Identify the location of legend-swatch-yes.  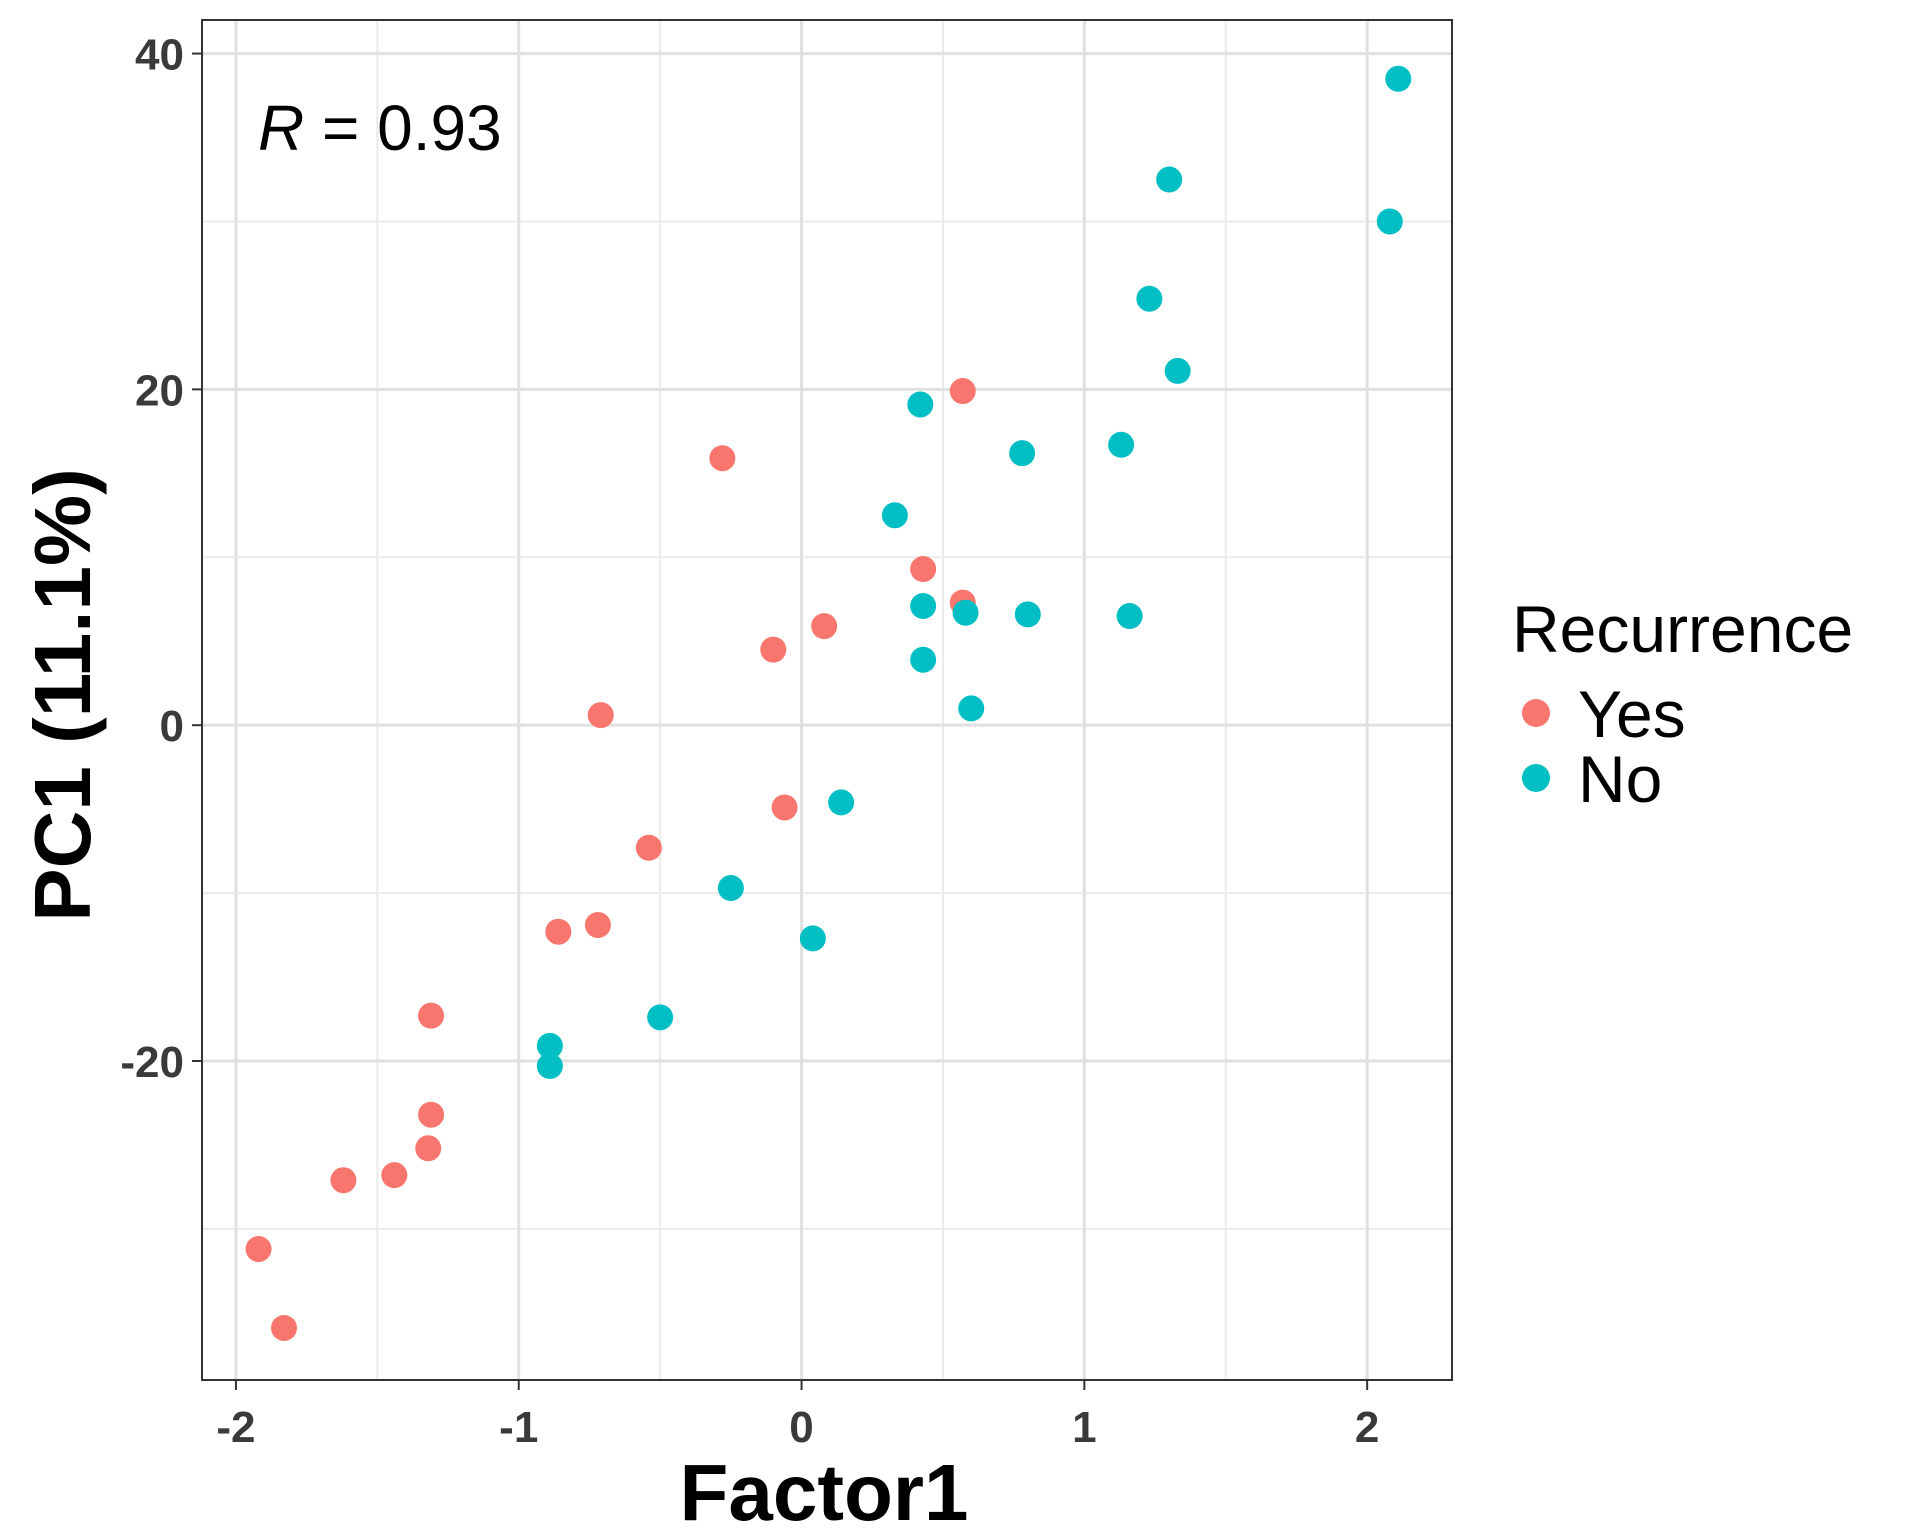
(1536, 713).